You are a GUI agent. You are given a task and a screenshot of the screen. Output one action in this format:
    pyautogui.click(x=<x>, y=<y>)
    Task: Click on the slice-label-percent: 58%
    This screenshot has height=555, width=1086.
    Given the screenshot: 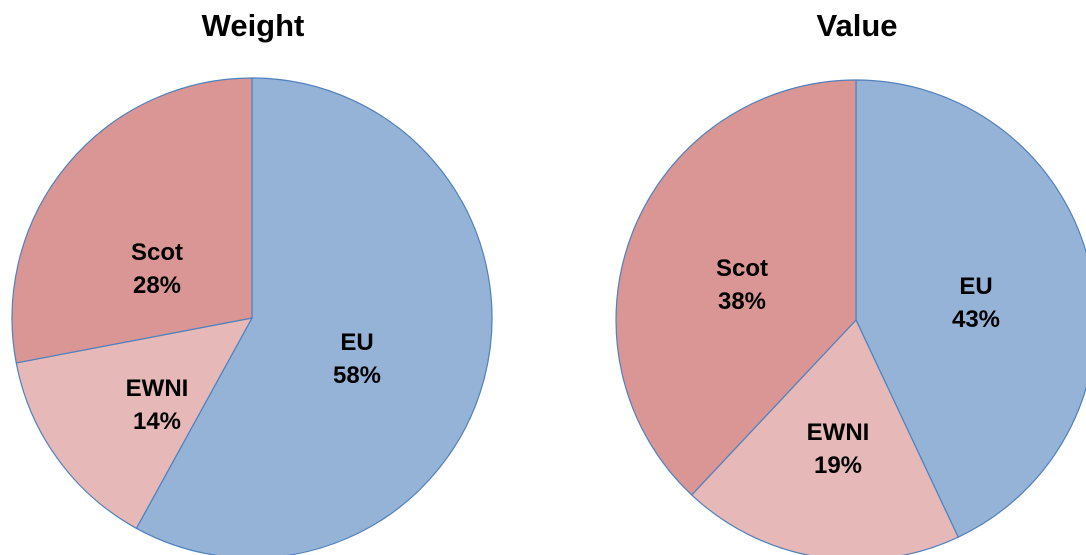 What is the action you would take?
    pyautogui.click(x=357, y=375)
    